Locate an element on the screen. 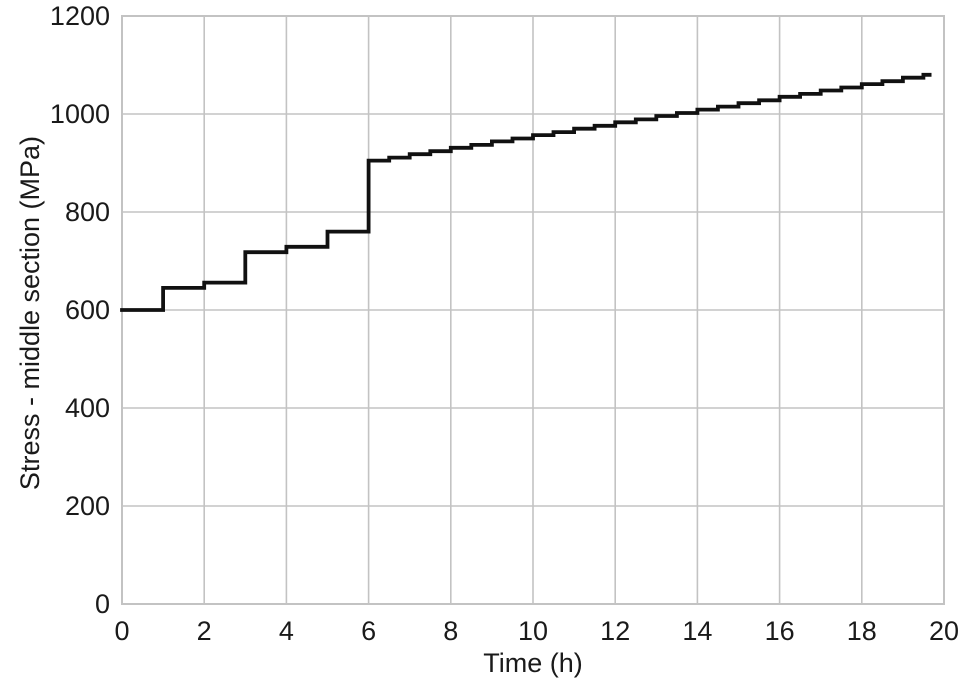 Image resolution: width=959 pixels, height=690 pixels. x-axis-title: Time (h) is located at coordinates (533, 663).